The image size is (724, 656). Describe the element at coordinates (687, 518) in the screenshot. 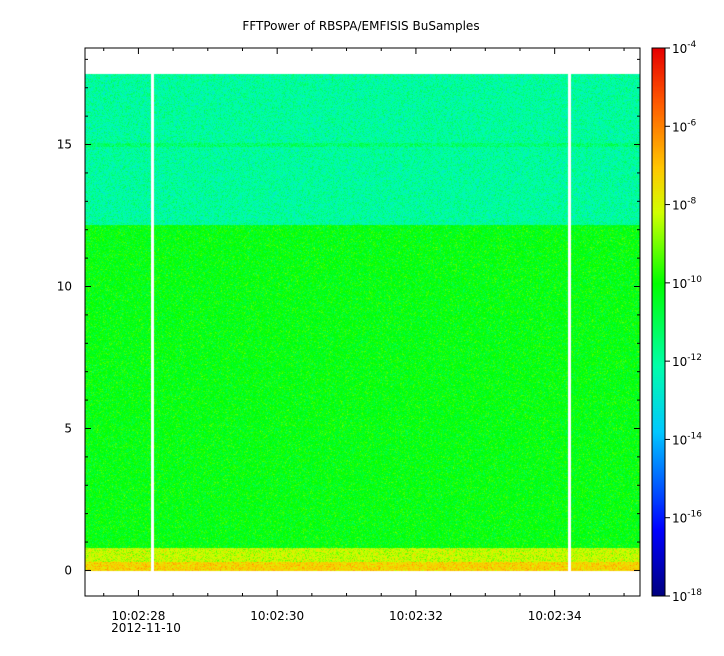

I see `colorbar-tick-label: 10⁻¹⁶` at that location.